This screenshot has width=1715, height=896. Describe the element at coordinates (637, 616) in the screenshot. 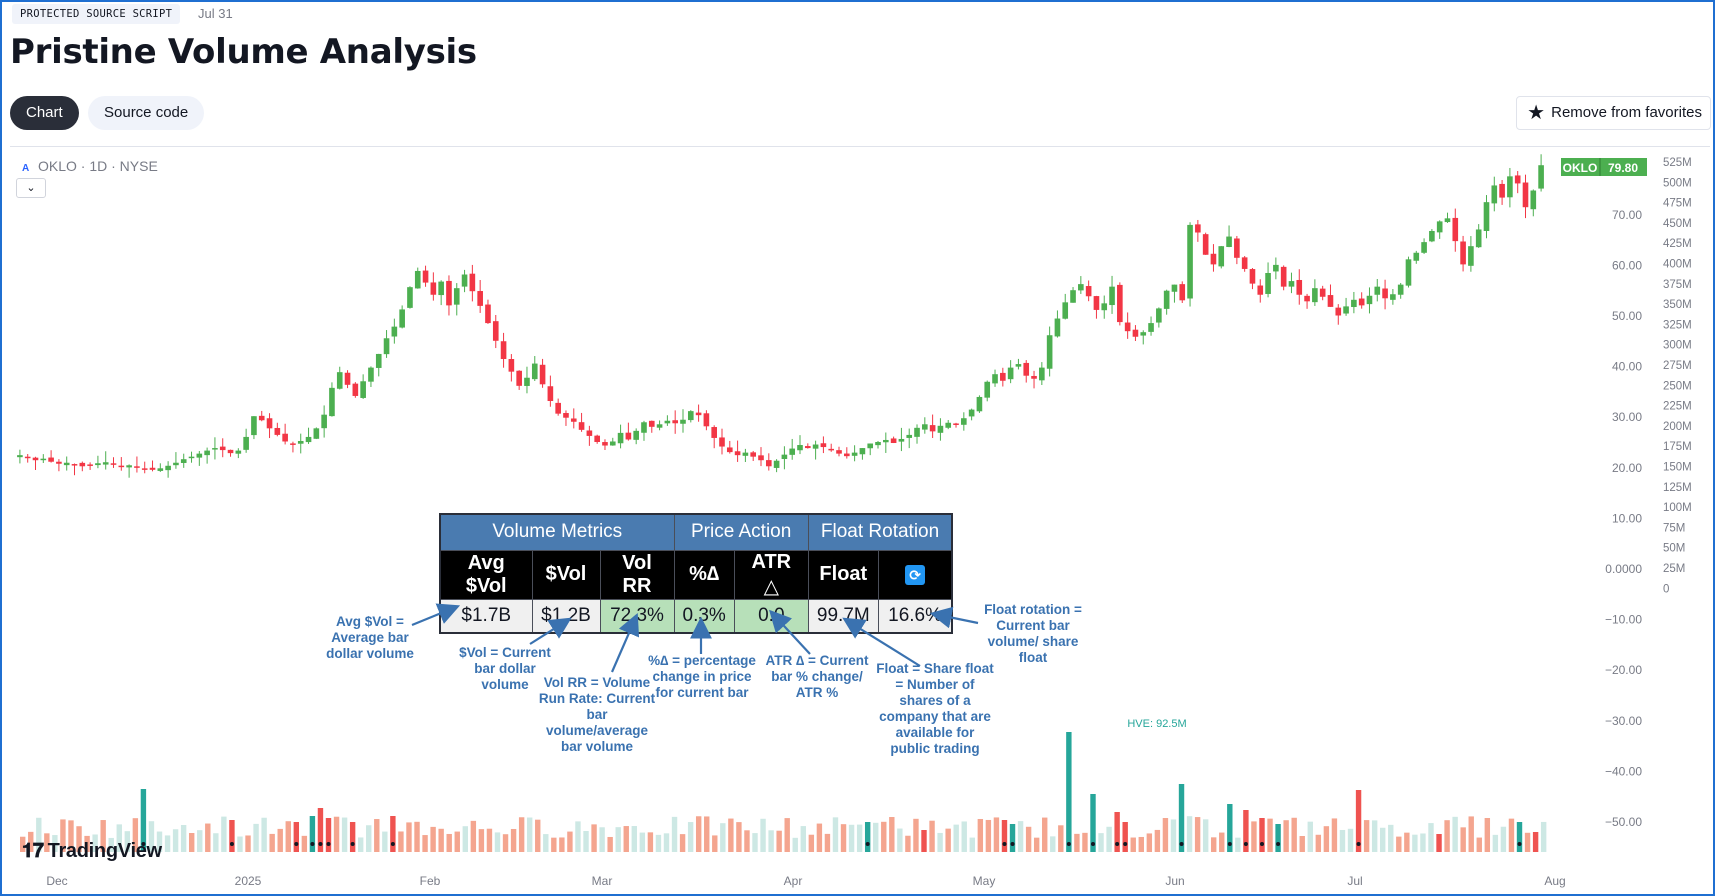

I see `val-vol-rr: 72.3%` at that location.